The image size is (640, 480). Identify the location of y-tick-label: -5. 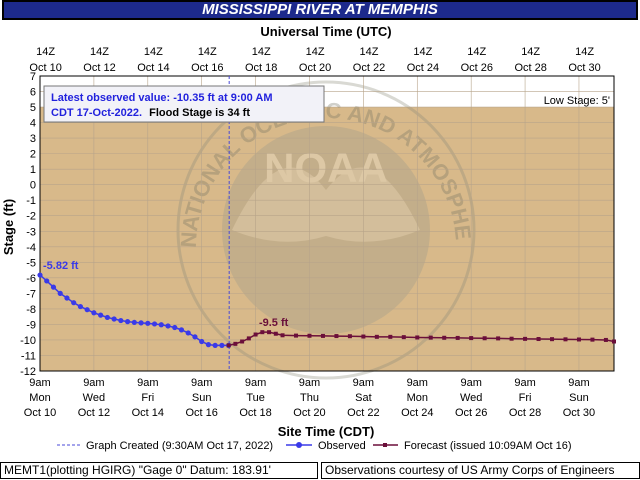
(31, 263).